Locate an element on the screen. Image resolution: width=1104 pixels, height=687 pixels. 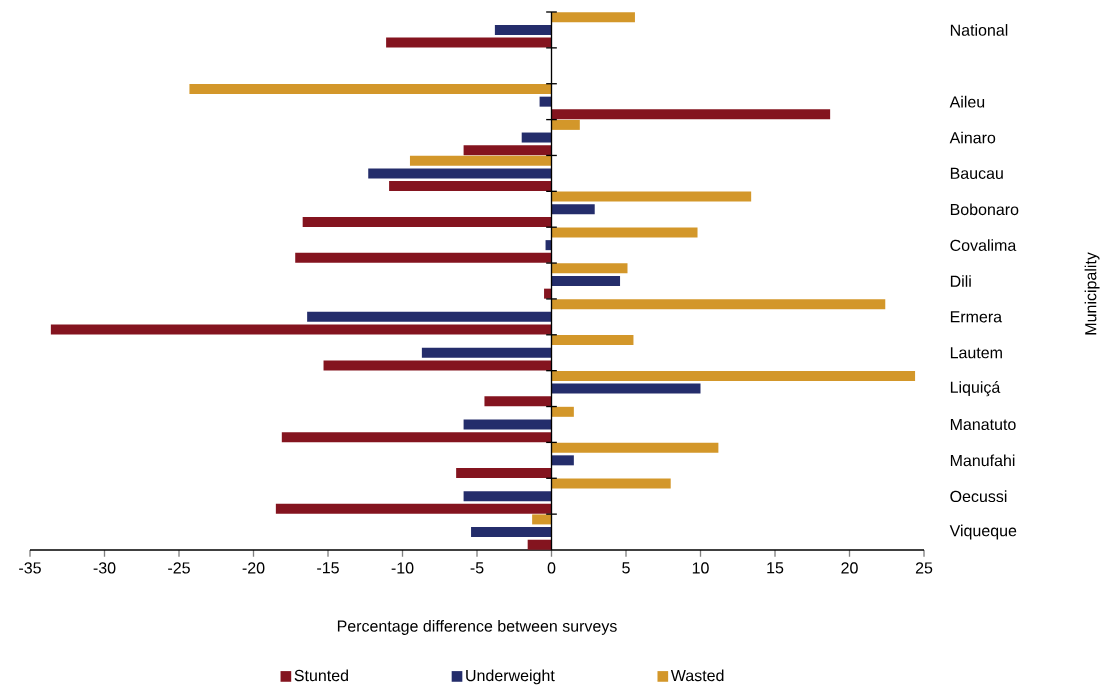
x-tick-label: -15 is located at coordinates (328, 568).